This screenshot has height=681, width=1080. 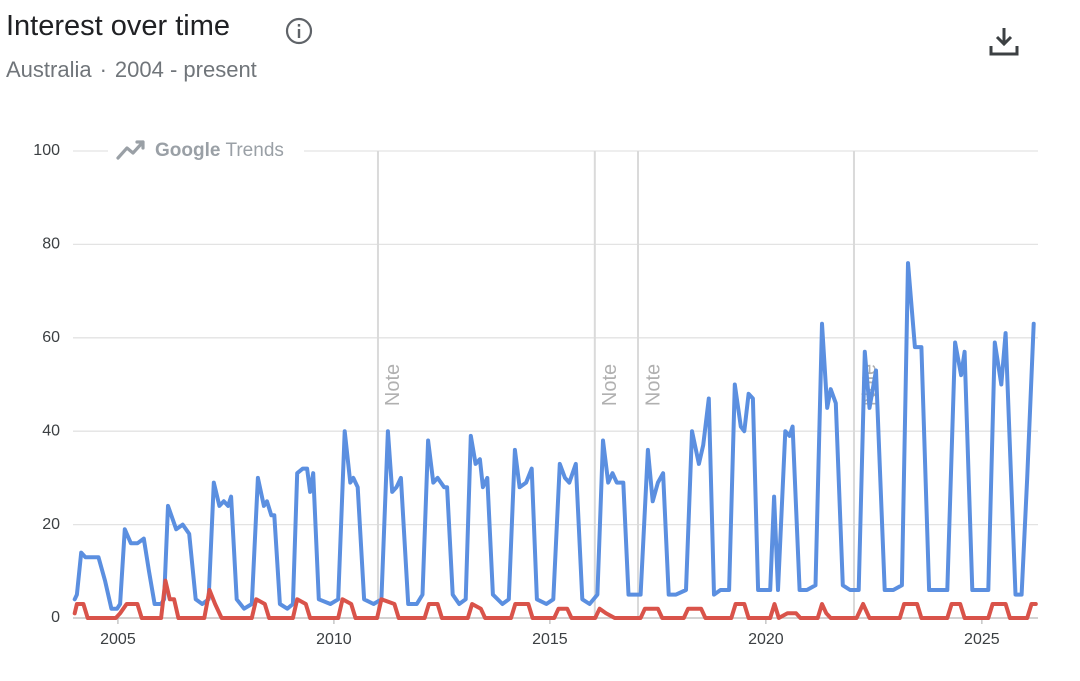 I want to click on region: Australia, so click(x=49, y=69).